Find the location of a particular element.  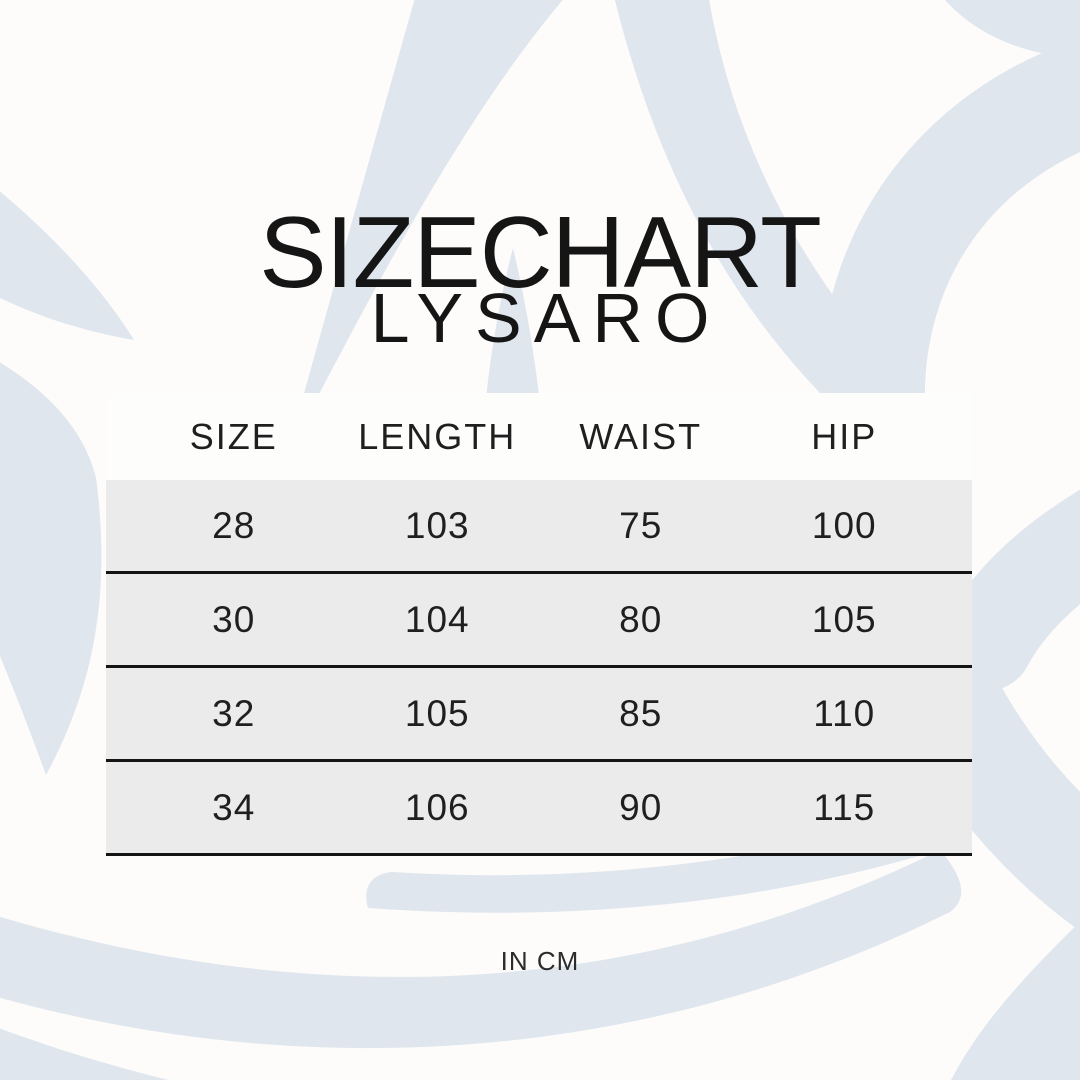

table-cell: 75 is located at coordinates (641, 525).